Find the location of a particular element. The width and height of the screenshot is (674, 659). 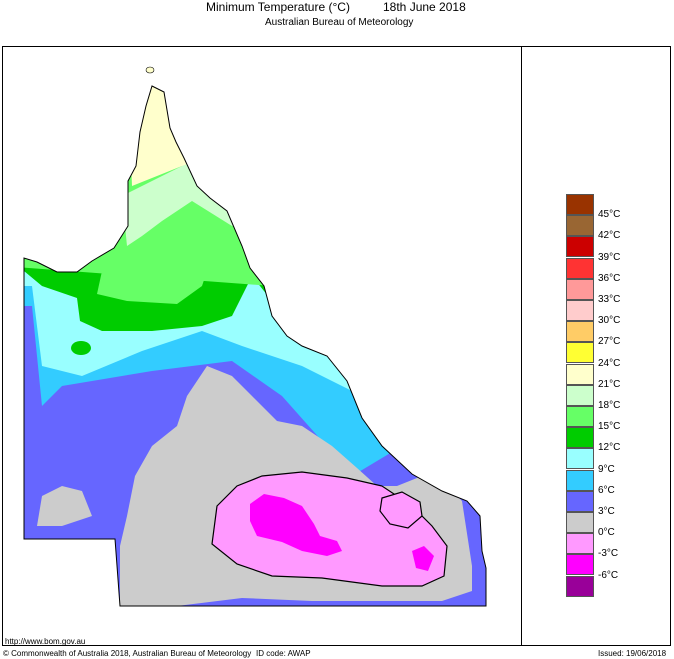

island-north is located at coordinates (150, 70).